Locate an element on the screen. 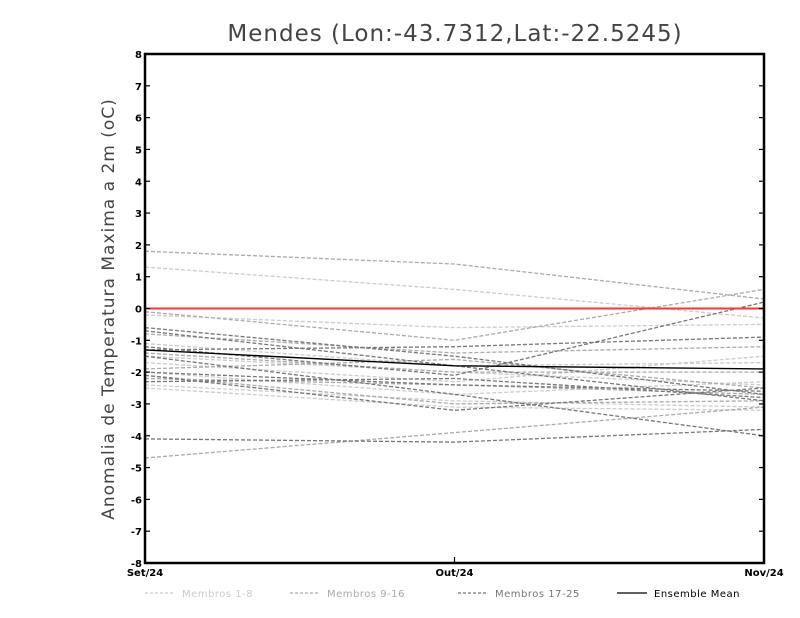 The height and width of the screenshot is (618, 800). y-axis-label: Anomalia de Temperatura Maxima a 2m (oC) is located at coordinates (109, 309).